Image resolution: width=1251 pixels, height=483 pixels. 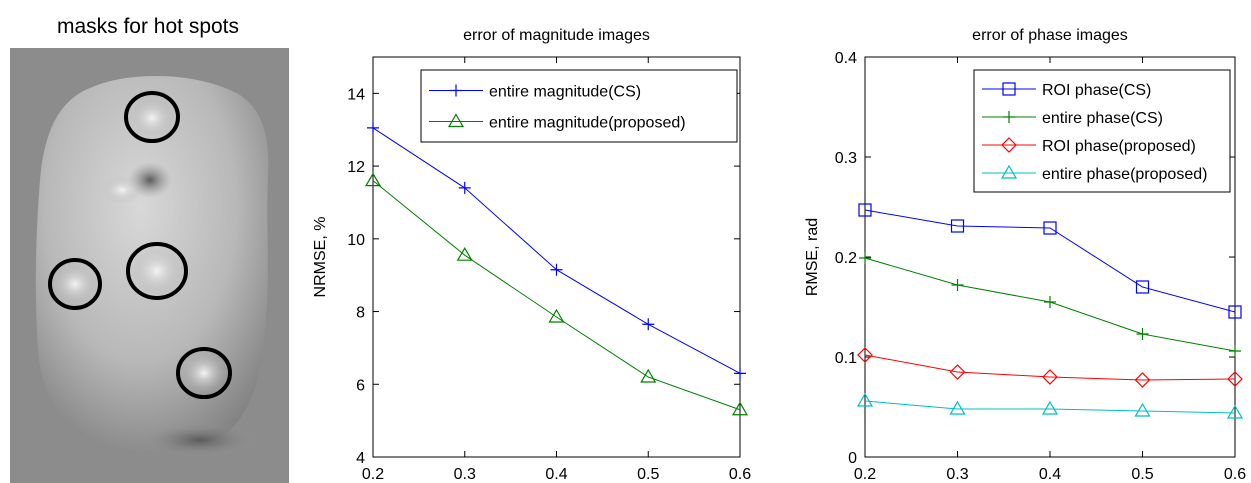 I want to click on legend-entry-label: entire magnitude(proposed), so click(x=587, y=123).